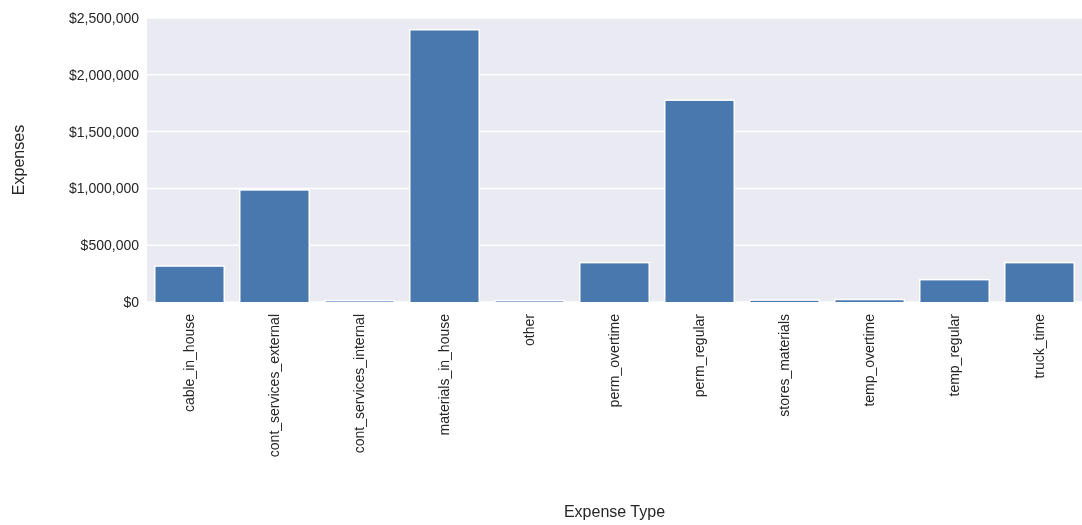 Image resolution: width=1082 pixels, height=525 pixels. Describe the element at coordinates (784, 365) in the screenshot. I see `x-tick-label: stores_materials` at that location.